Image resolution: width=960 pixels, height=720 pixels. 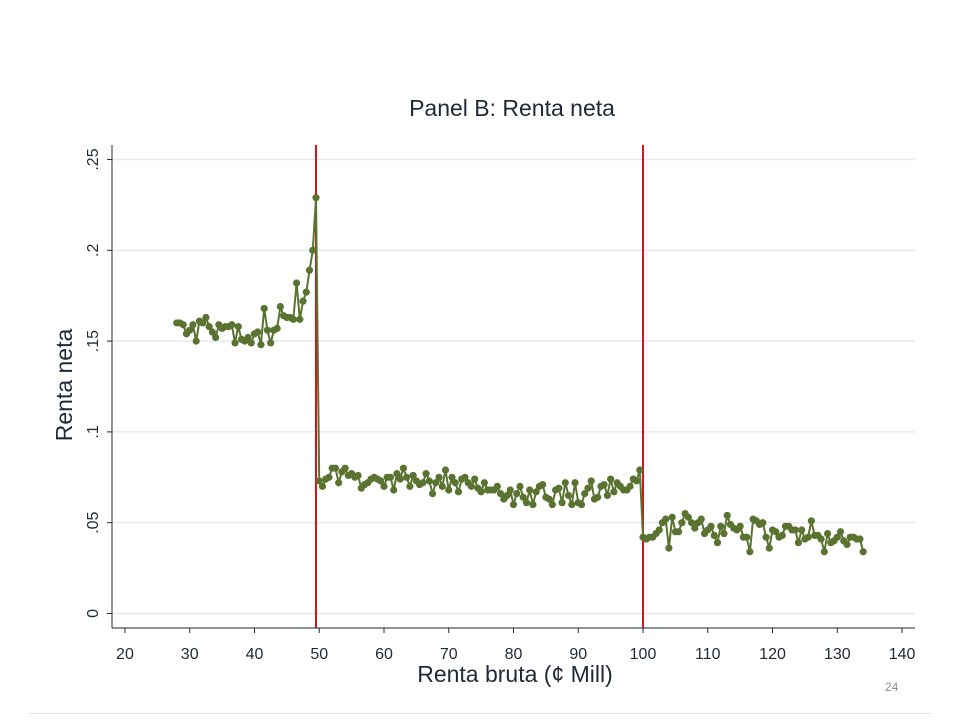 I want to click on y-tick-label: .25, so click(x=93, y=159).